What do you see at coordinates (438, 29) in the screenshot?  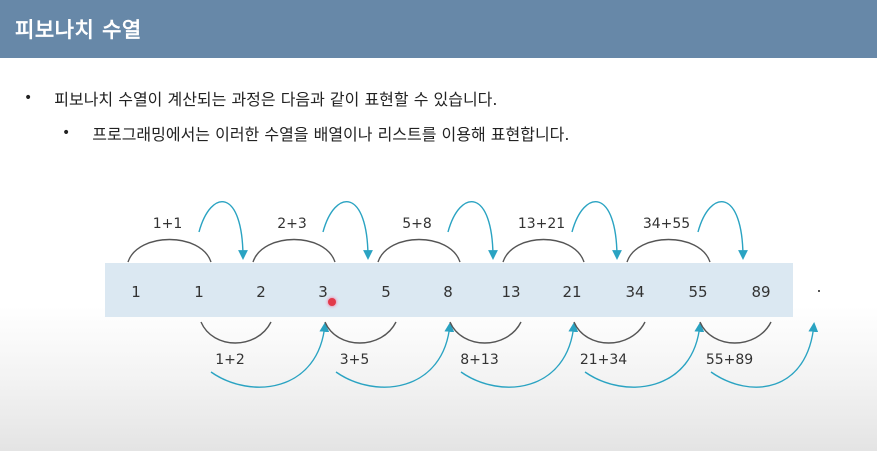 I see `title-bar: 피보나치 수열` at bounding box center [438, 29].